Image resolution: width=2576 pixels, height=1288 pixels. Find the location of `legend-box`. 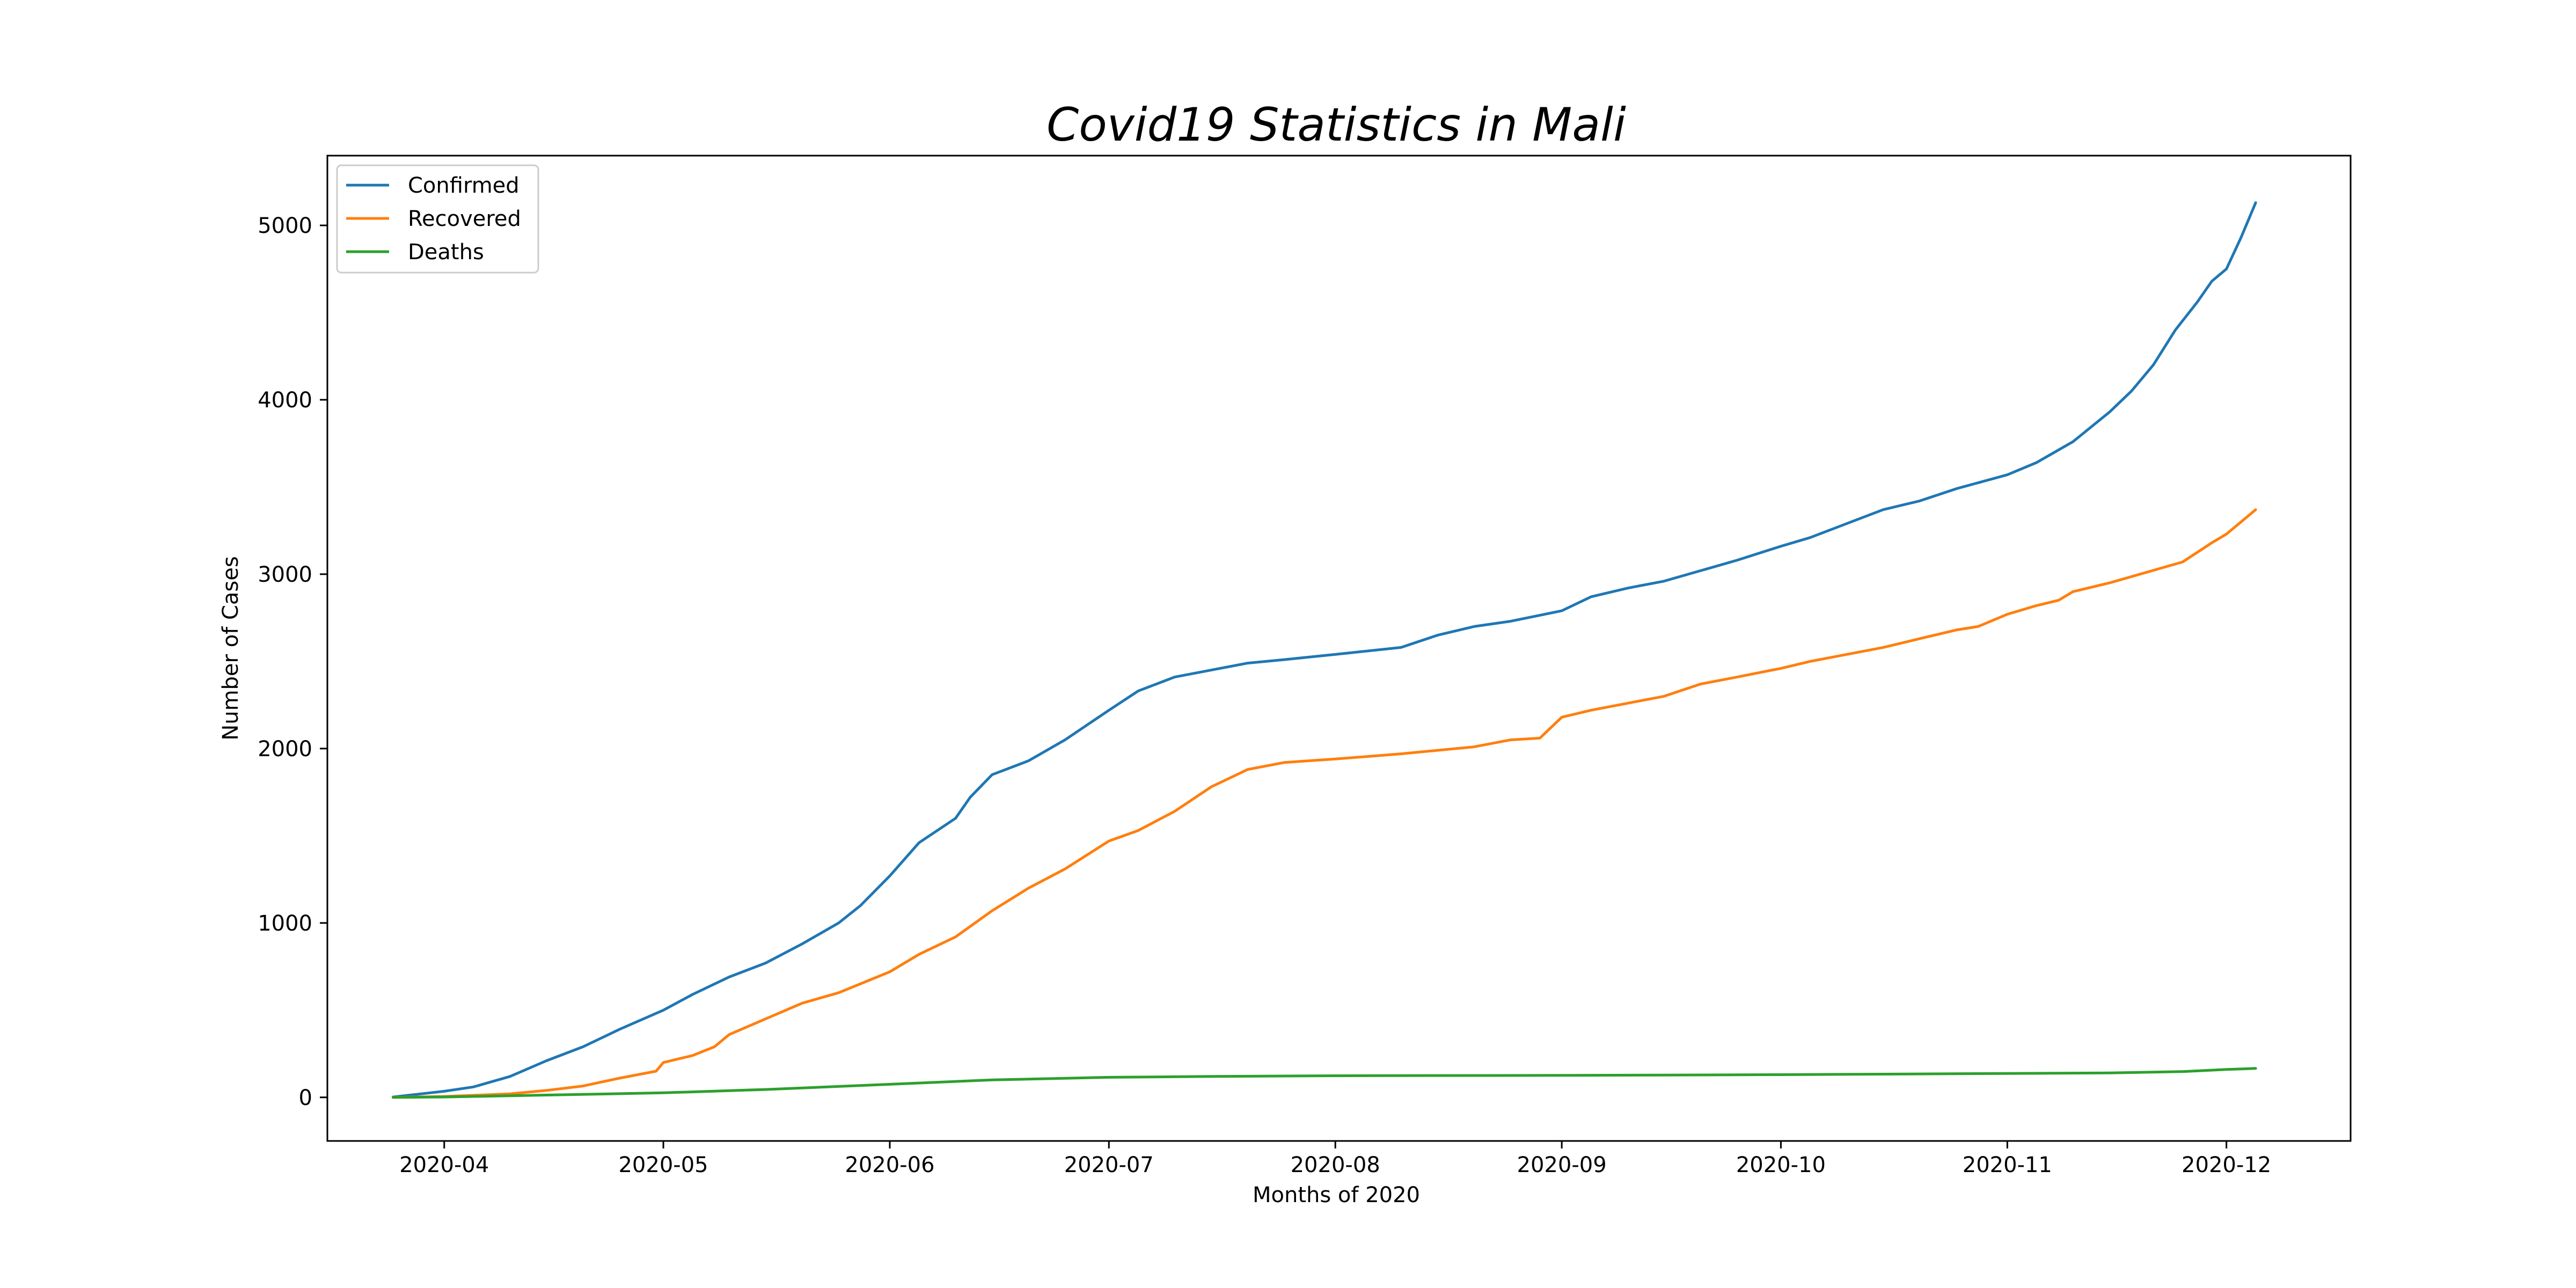

legend-box is located at coordinates (437, 219).